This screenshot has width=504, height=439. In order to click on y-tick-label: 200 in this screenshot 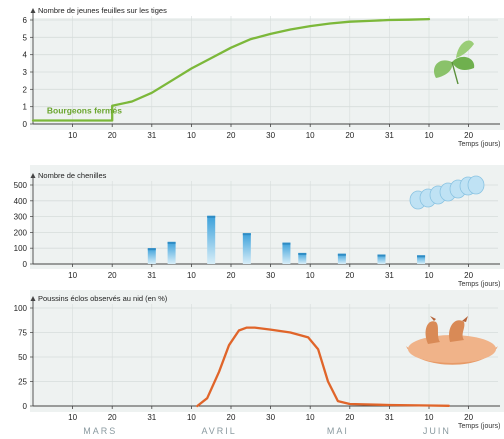, I will do `click(21, 232)`.